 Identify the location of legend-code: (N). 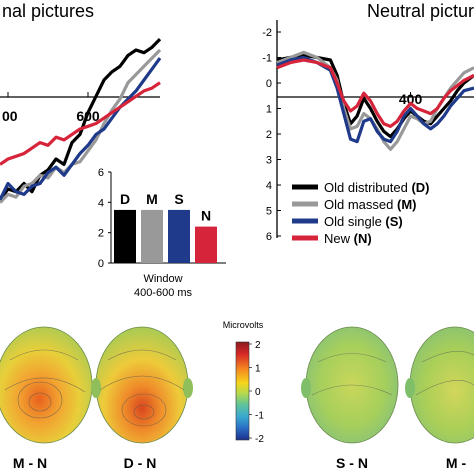
(363, 238).